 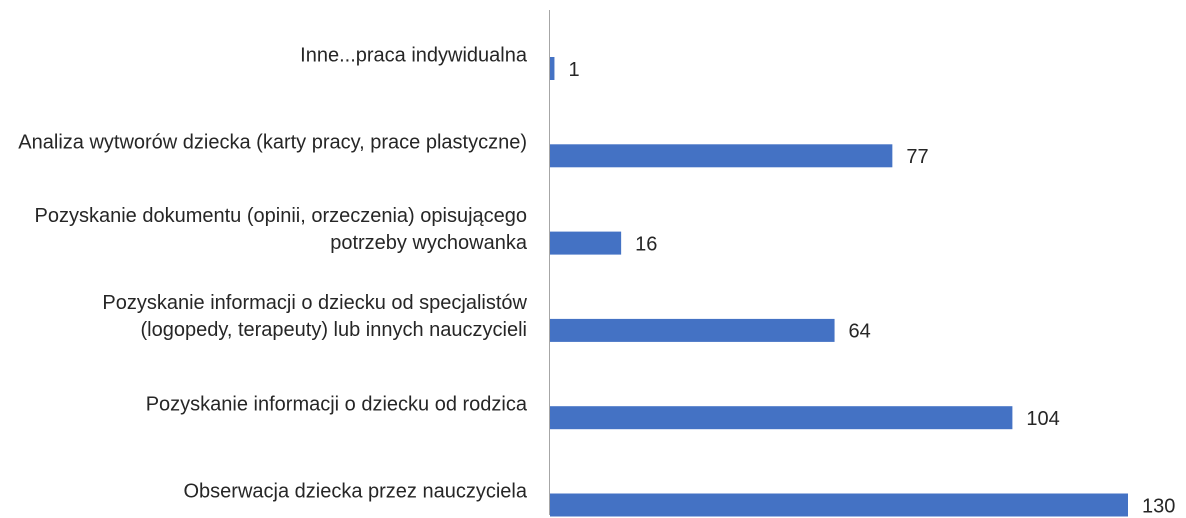 I want to click on category-label: Inne...praca indywidualna, so click(x=413, y=55).